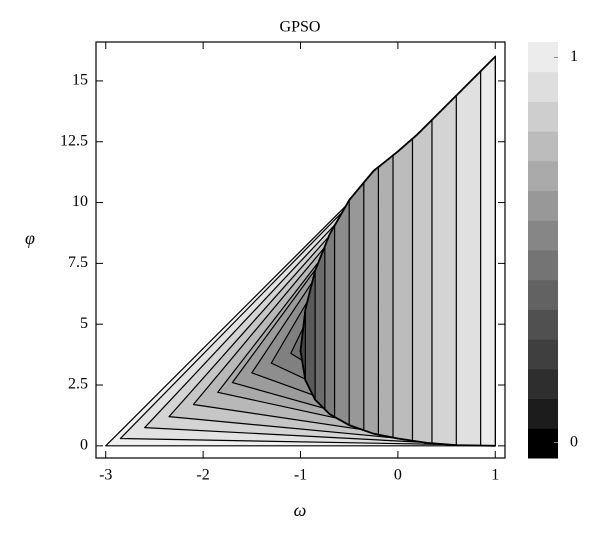  Describe the element at coordinates (495, 475) in the screenshot. I see `x-tick-label: 1` at that location.